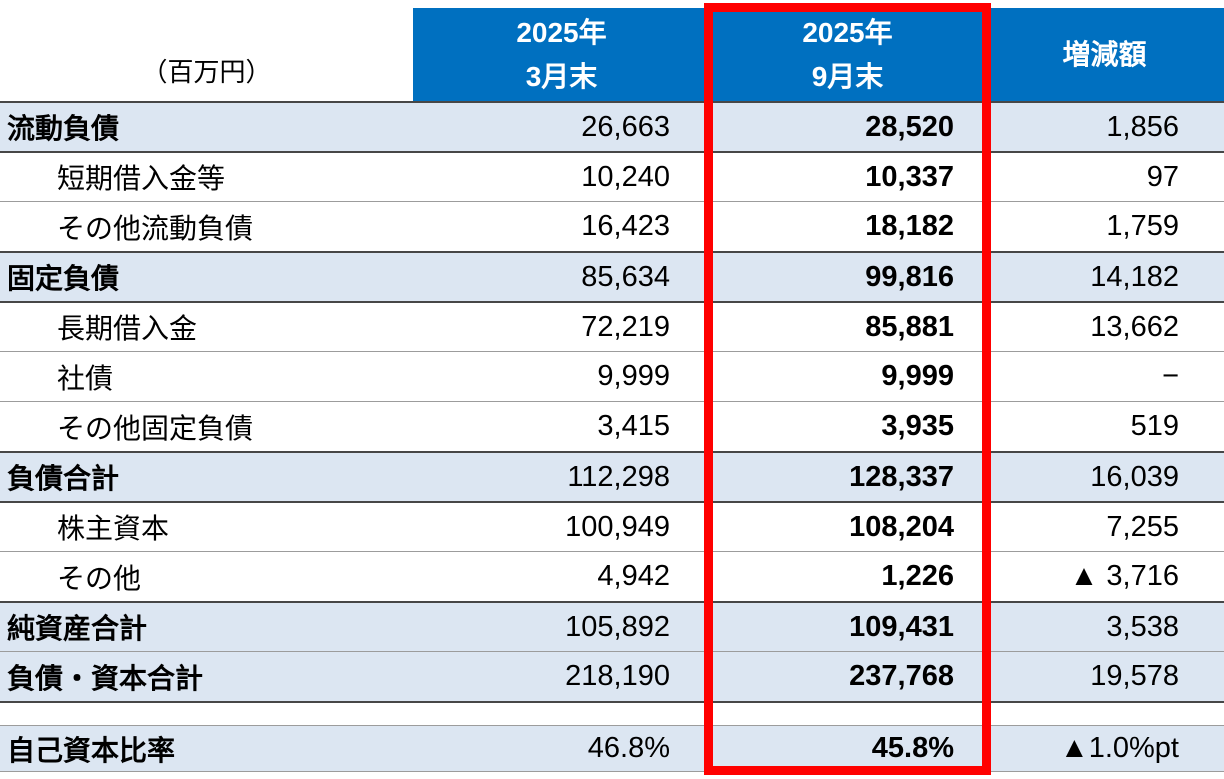  Describe the element at coordinates (127, 328) in the screenshot. I see `row-label: 長期借入金` at that location.